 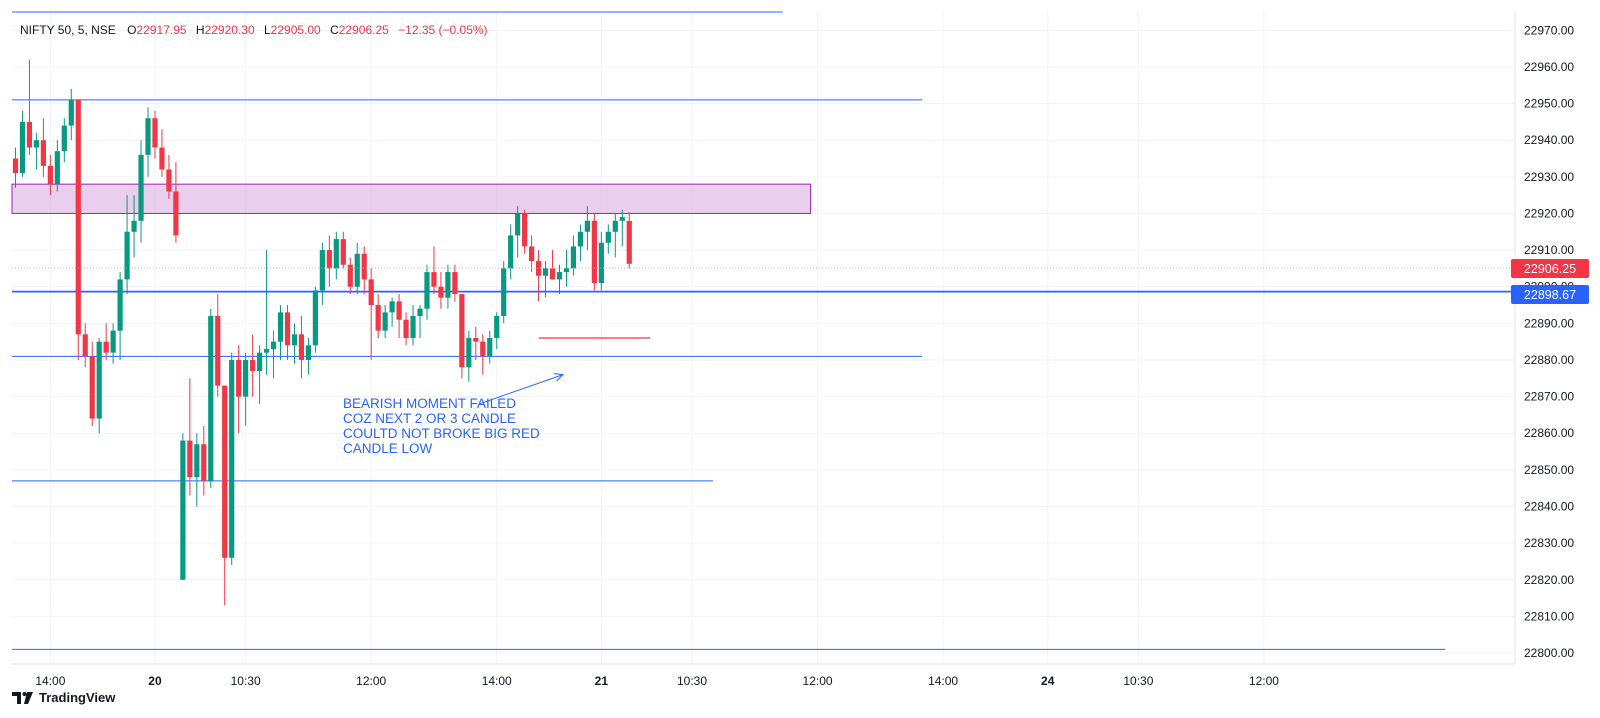 I want to click on price-tick-label: 22870.00, so click(x=1549, y=397).